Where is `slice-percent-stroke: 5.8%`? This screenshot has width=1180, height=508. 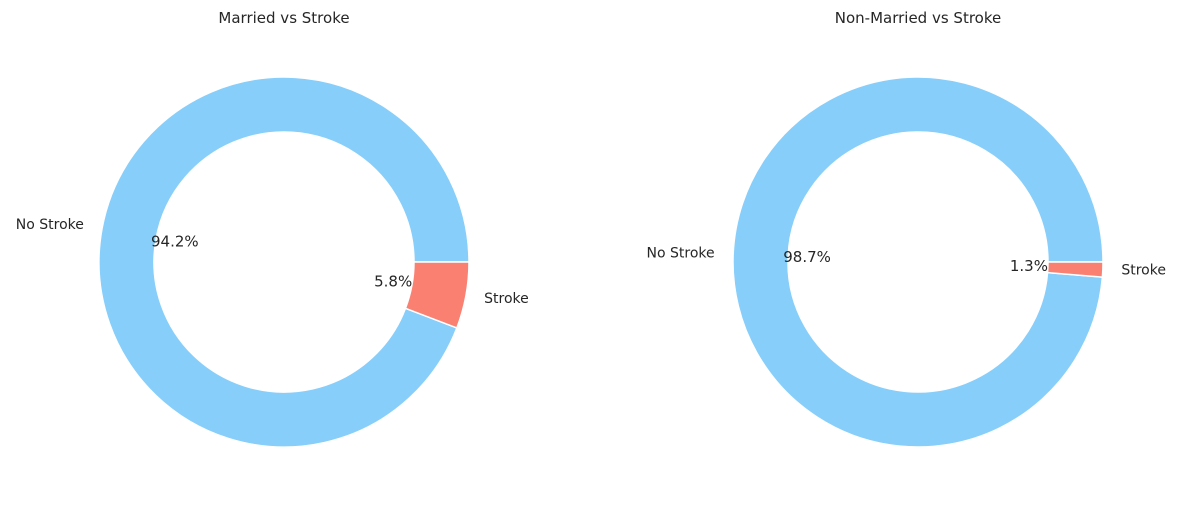 slice-percent-stroke: 5.8% is located at coordinates (393, 282).